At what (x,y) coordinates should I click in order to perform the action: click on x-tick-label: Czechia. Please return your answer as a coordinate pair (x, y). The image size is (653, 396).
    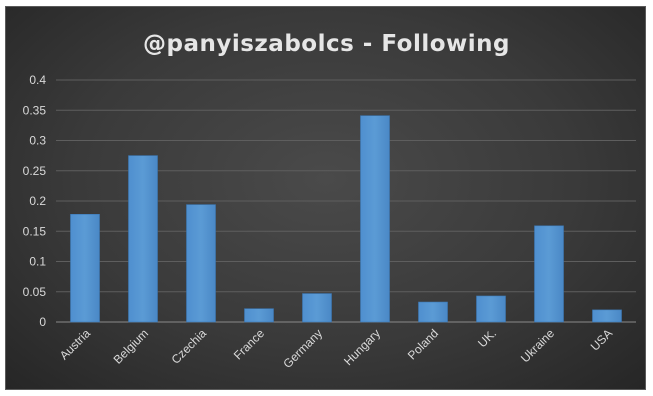
    Looking at the image, I should click on (189, 346).